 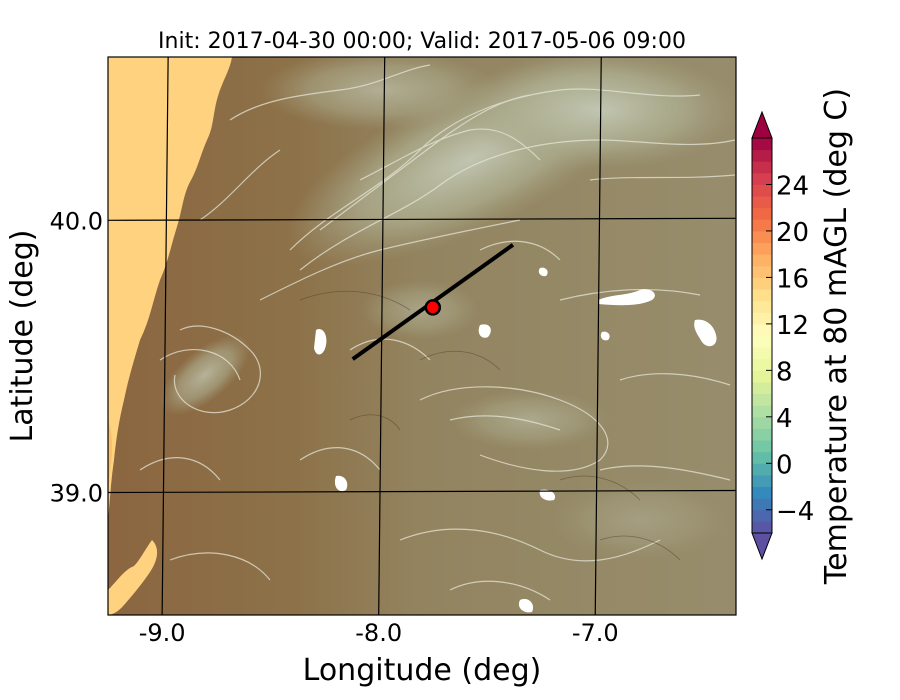 What do you see at coordinates (433, 307) in the screenshot?
I see `location-marker` at bounding box center [433, 307].